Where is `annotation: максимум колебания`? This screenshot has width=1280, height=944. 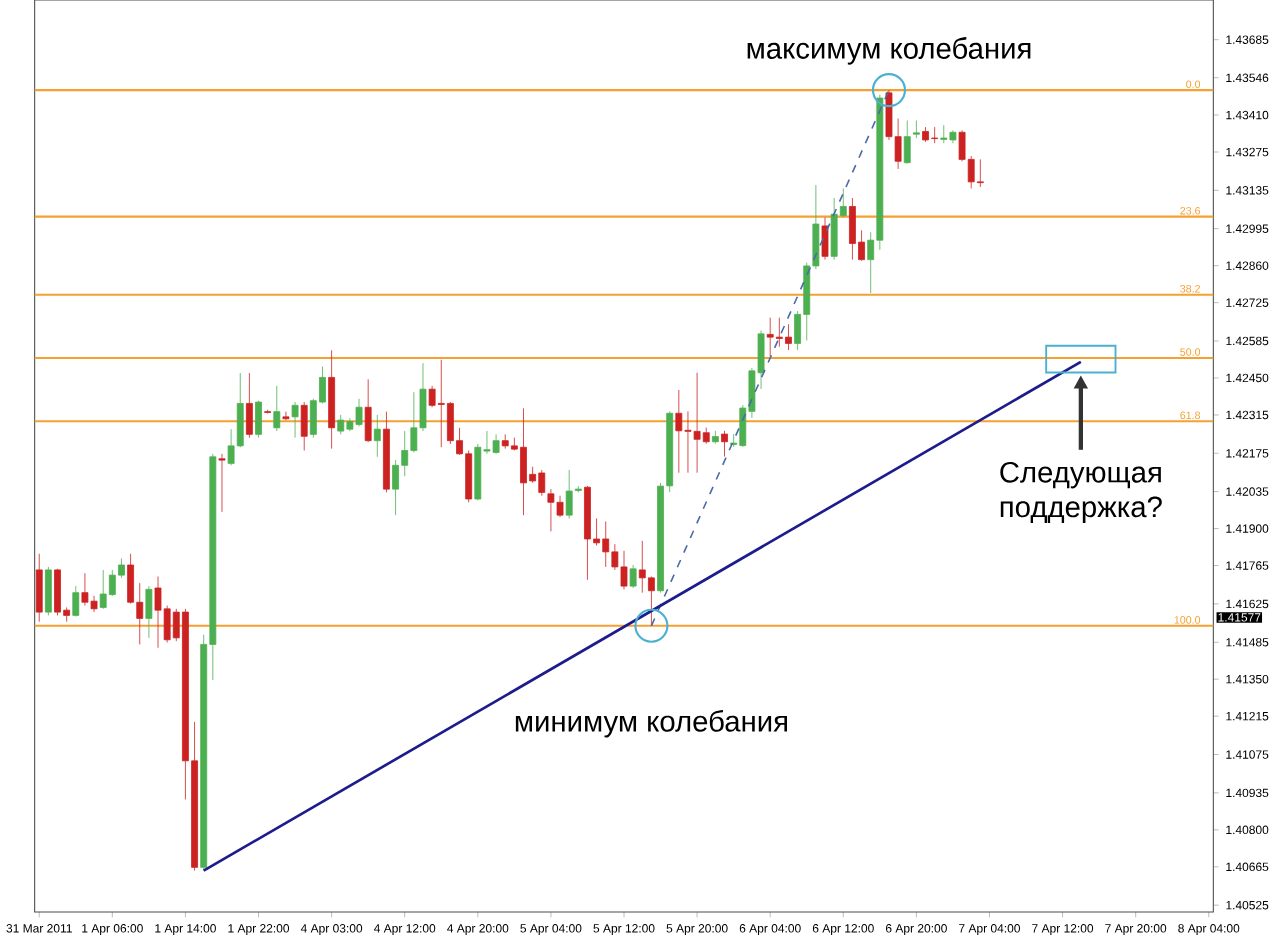 annotation: максимум колебания is located at coordinates (889, 51).